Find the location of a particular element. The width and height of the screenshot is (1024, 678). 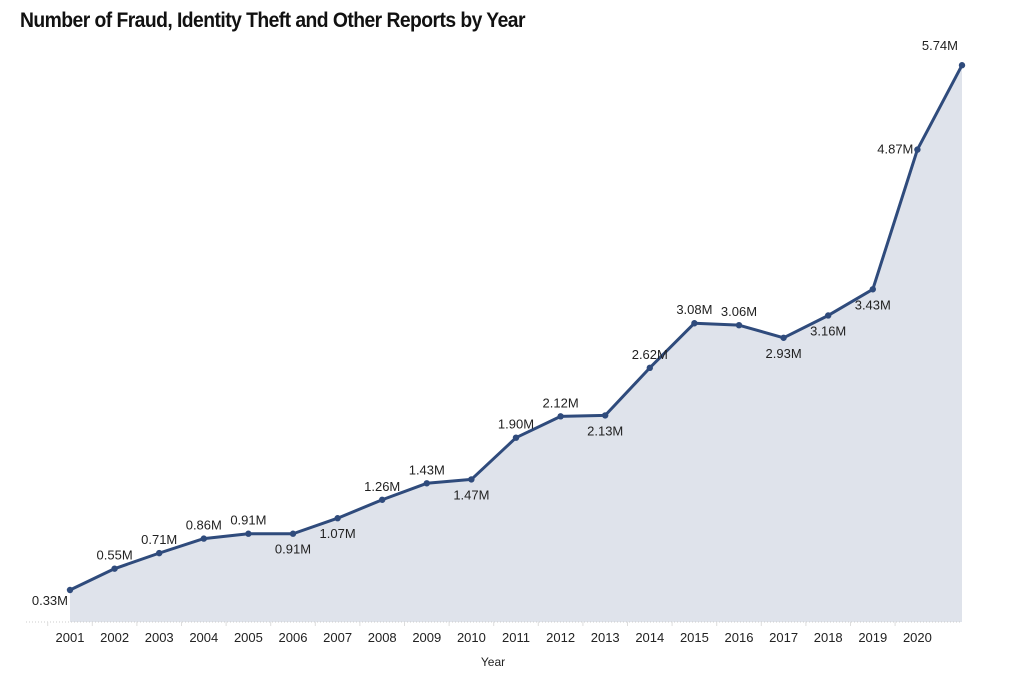

data-label: 2.62M is located at coordinates (650, 354).